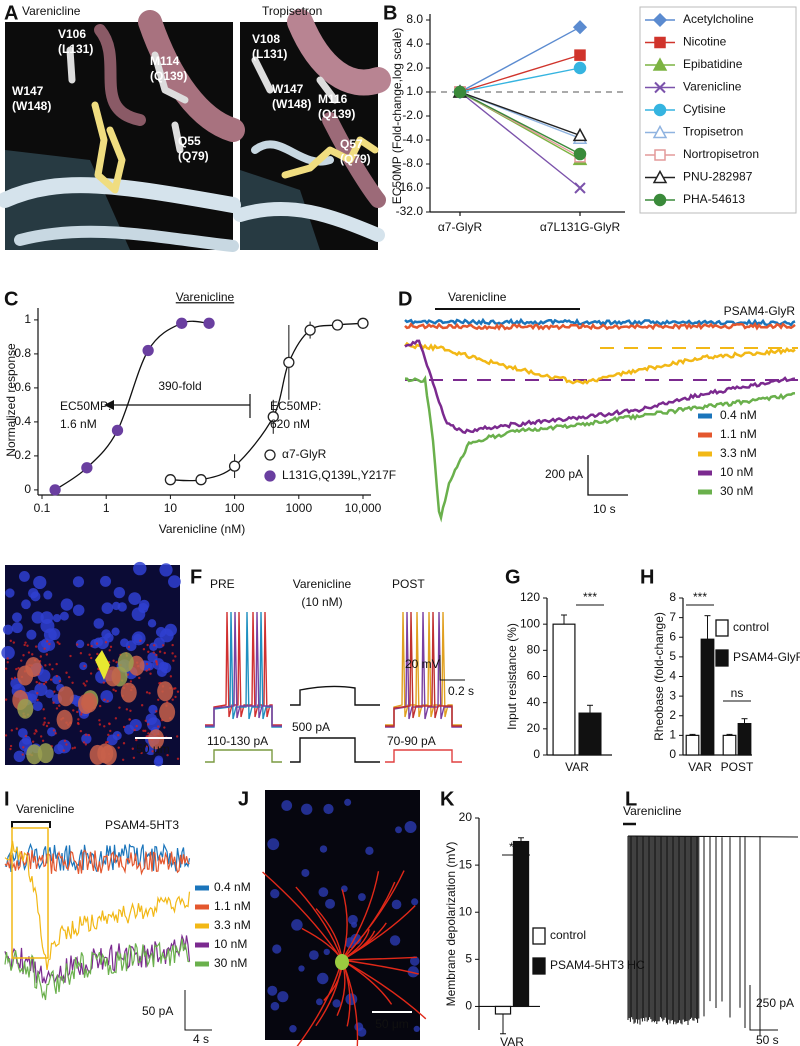 The height and width of the screenshot is (1046, 800). What do you see at coordinates (534, 728) in the screenshot?
I see `y-tick-label: 20` at bounding box center [534, 728].